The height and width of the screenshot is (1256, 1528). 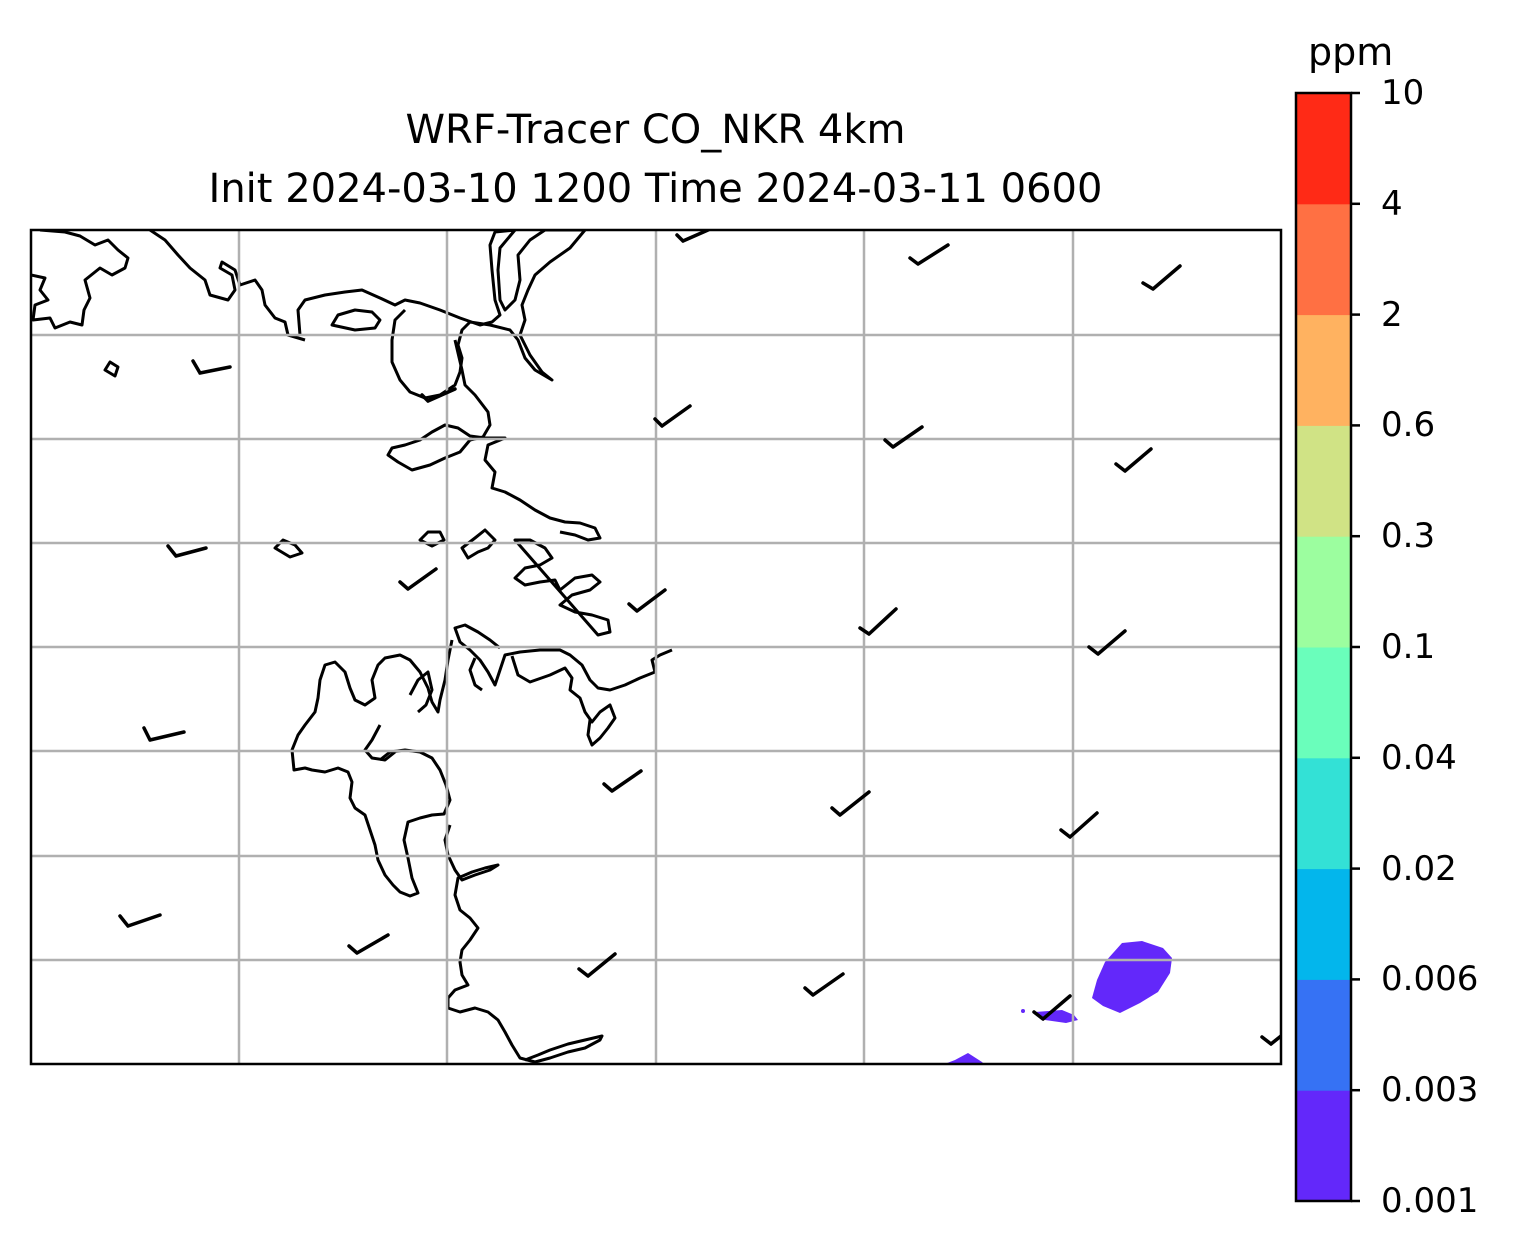 What do you see at coordinates (227, 286) in the screenshot?
I see `coastline-north-inlet` at bounding box center [227, 286].